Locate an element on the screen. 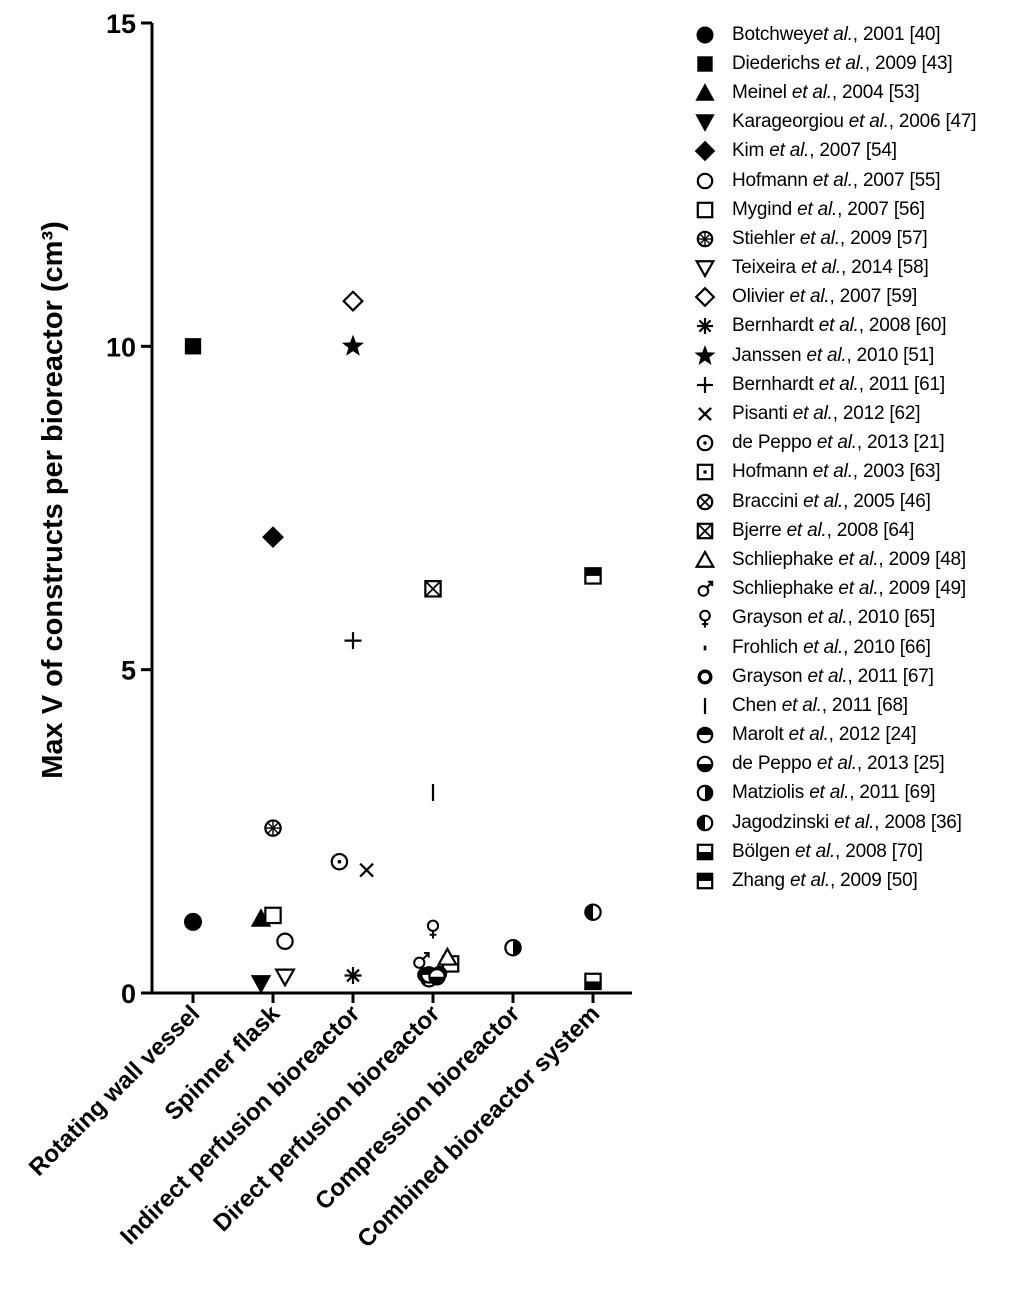 The width and height of the screenshot is (1024, 1289). legend-entry: Zhang et al., 2009 [50] is located at coordinates (855, 880).